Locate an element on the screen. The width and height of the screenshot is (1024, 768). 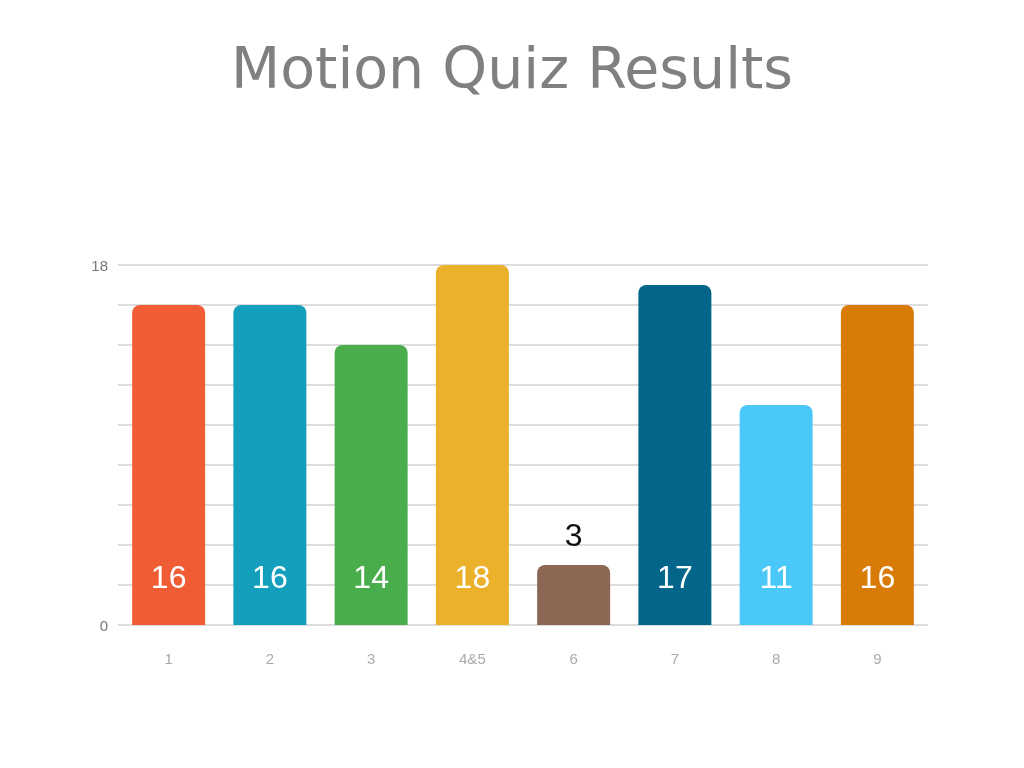
data-label: 11 is located at coordinates (776, 577).